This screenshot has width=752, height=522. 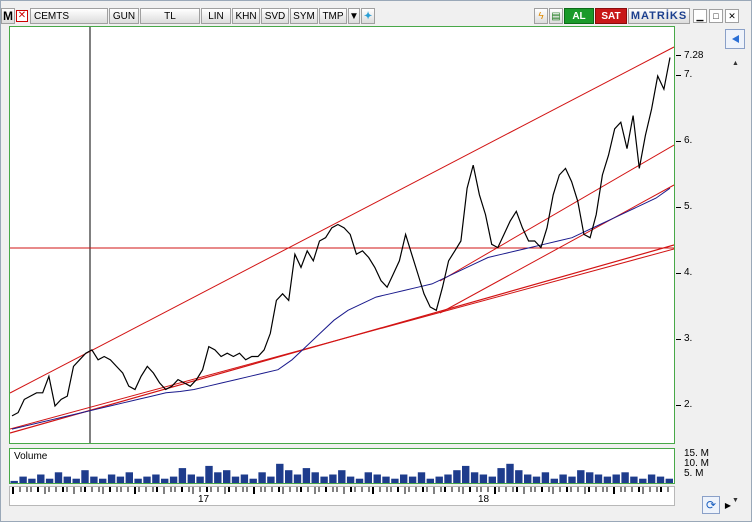 I want to click on volume-axis-label: 15. M, so click(x=697, y=453).